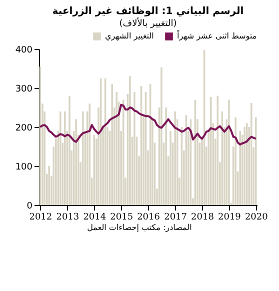 This screenshot has width=279, height=291. Describe the element at coordinates (129, 35) in the screenshot. I see `legend-label: التغيير الشهري` at that location.